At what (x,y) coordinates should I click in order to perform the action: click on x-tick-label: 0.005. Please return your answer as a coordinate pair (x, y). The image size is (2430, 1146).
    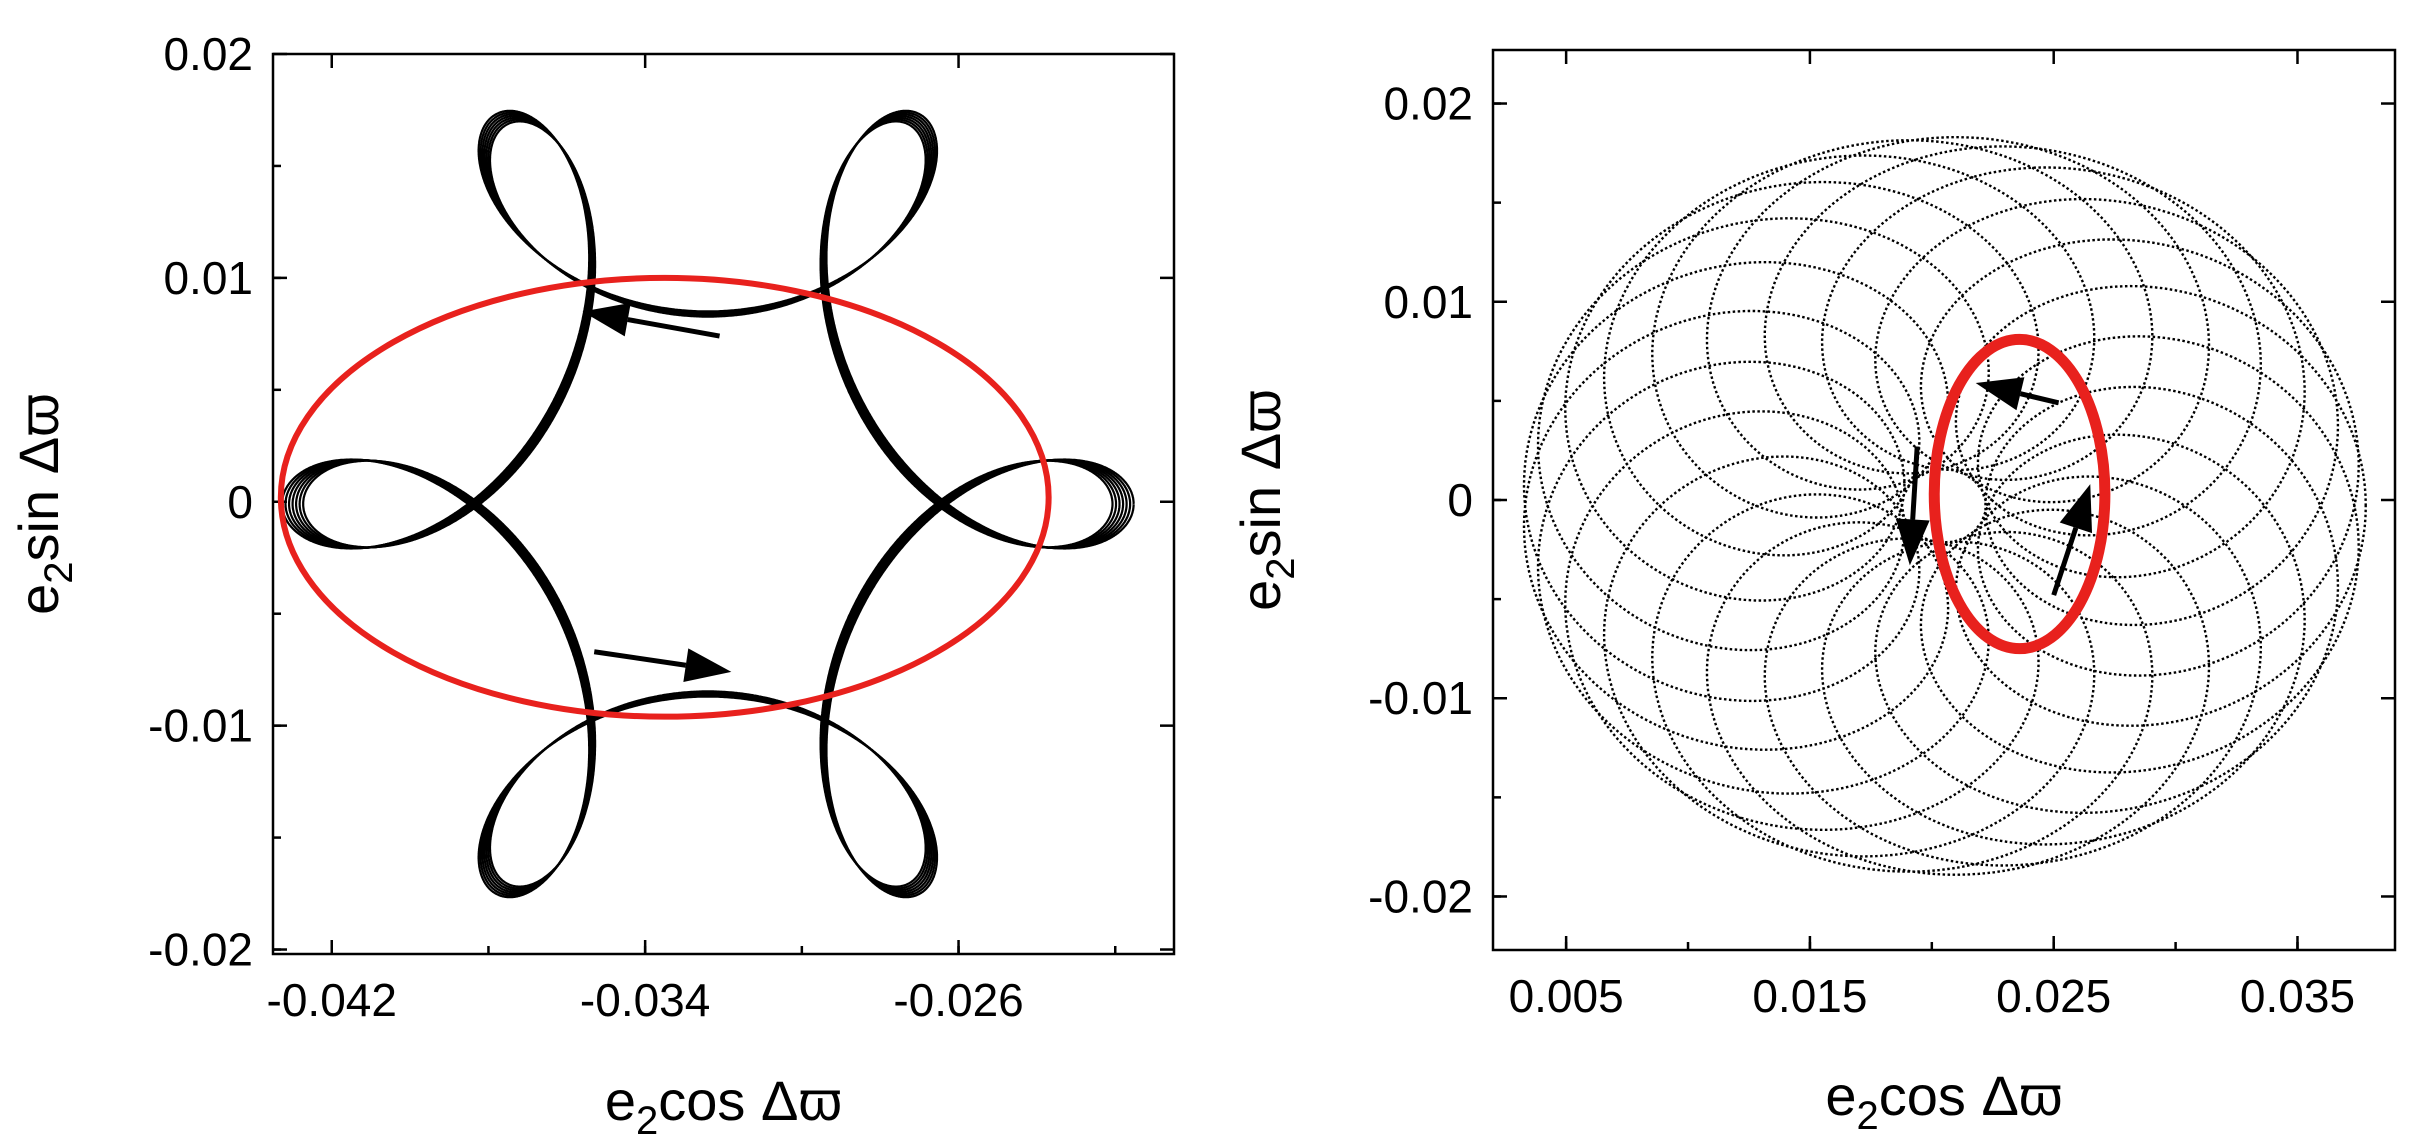
    Looking at the image, I should click on (1566, 996).